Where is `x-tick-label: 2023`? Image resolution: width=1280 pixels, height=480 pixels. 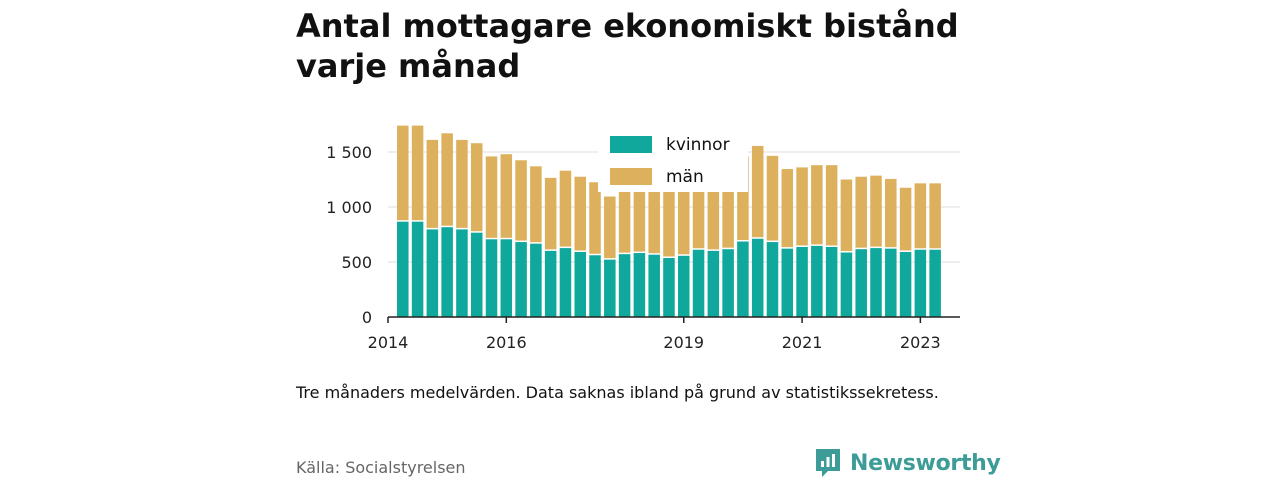 x-tick-label: 2023 is located at coordinates (920, 342).